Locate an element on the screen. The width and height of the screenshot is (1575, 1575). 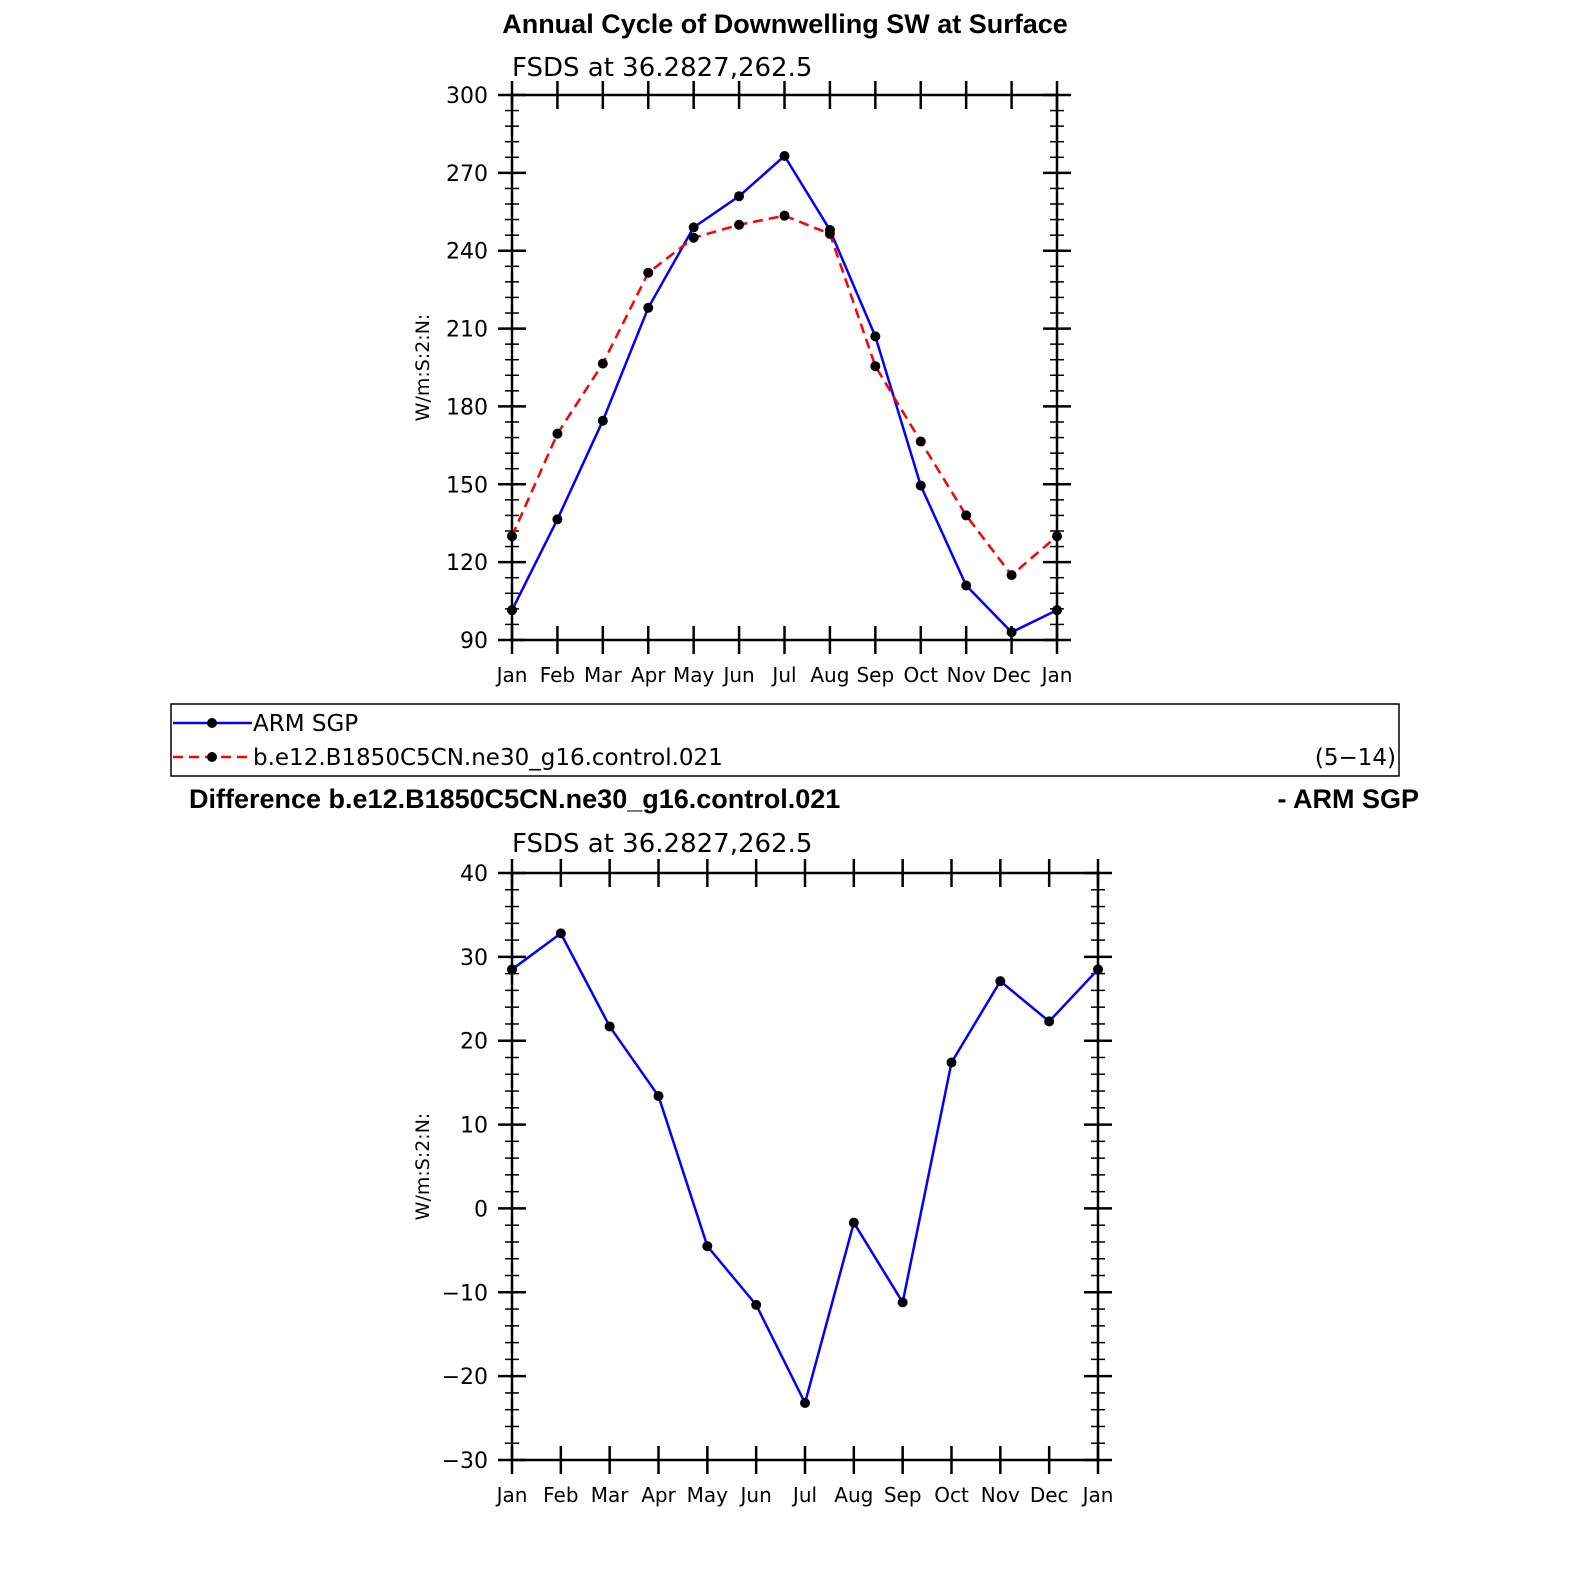
chart1-ylabel: W/m:S:2:N: is located at coordinates (423, 368).